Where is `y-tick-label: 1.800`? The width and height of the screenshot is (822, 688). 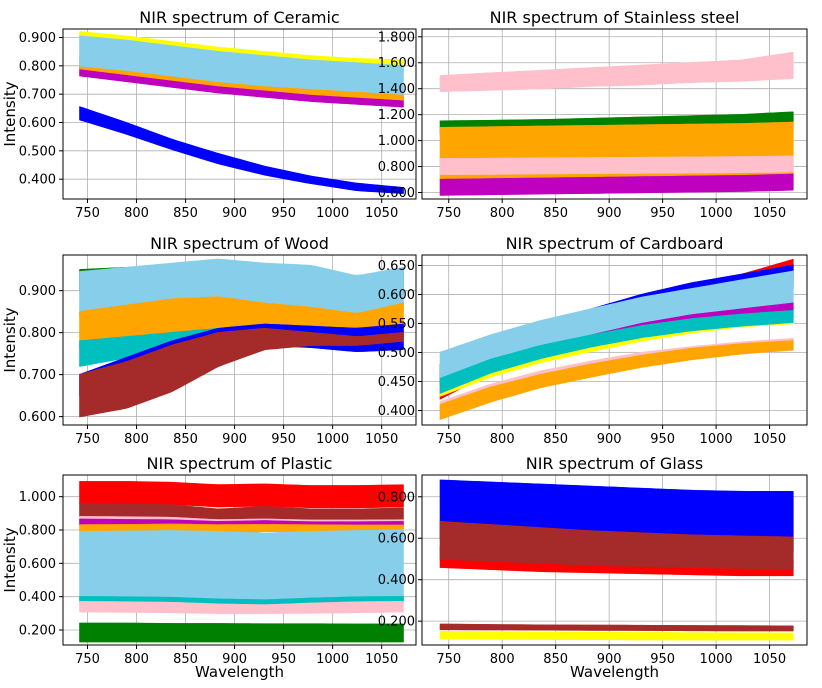
y-tick-label: 1.800 is located at coordinates (396, 37).